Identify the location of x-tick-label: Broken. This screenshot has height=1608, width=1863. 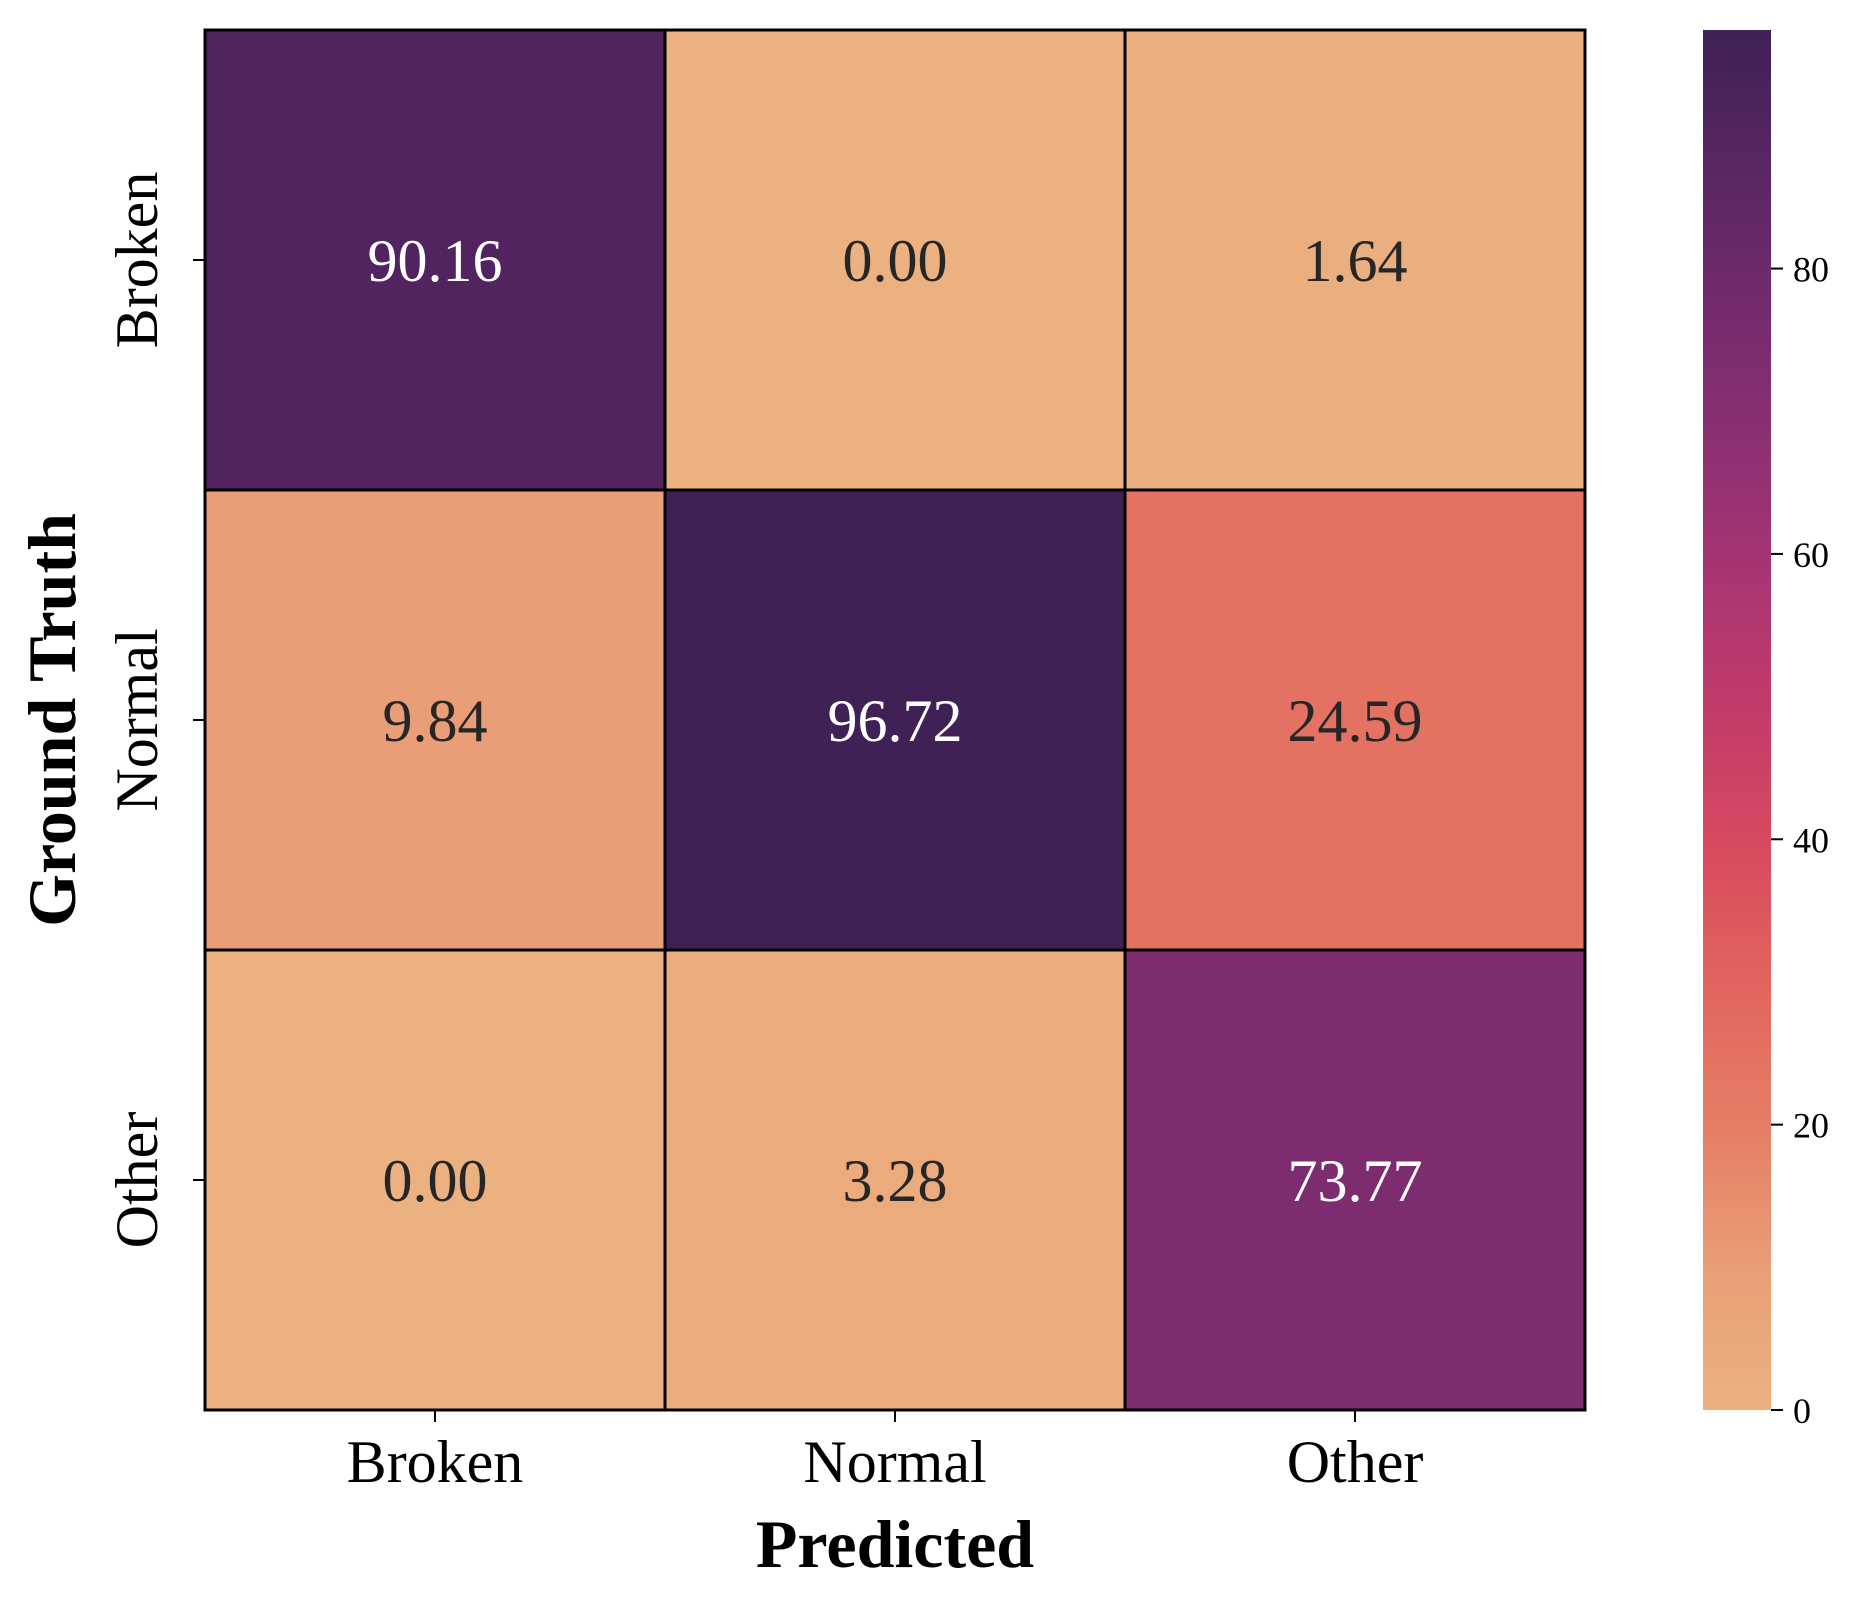
(435, 1462).